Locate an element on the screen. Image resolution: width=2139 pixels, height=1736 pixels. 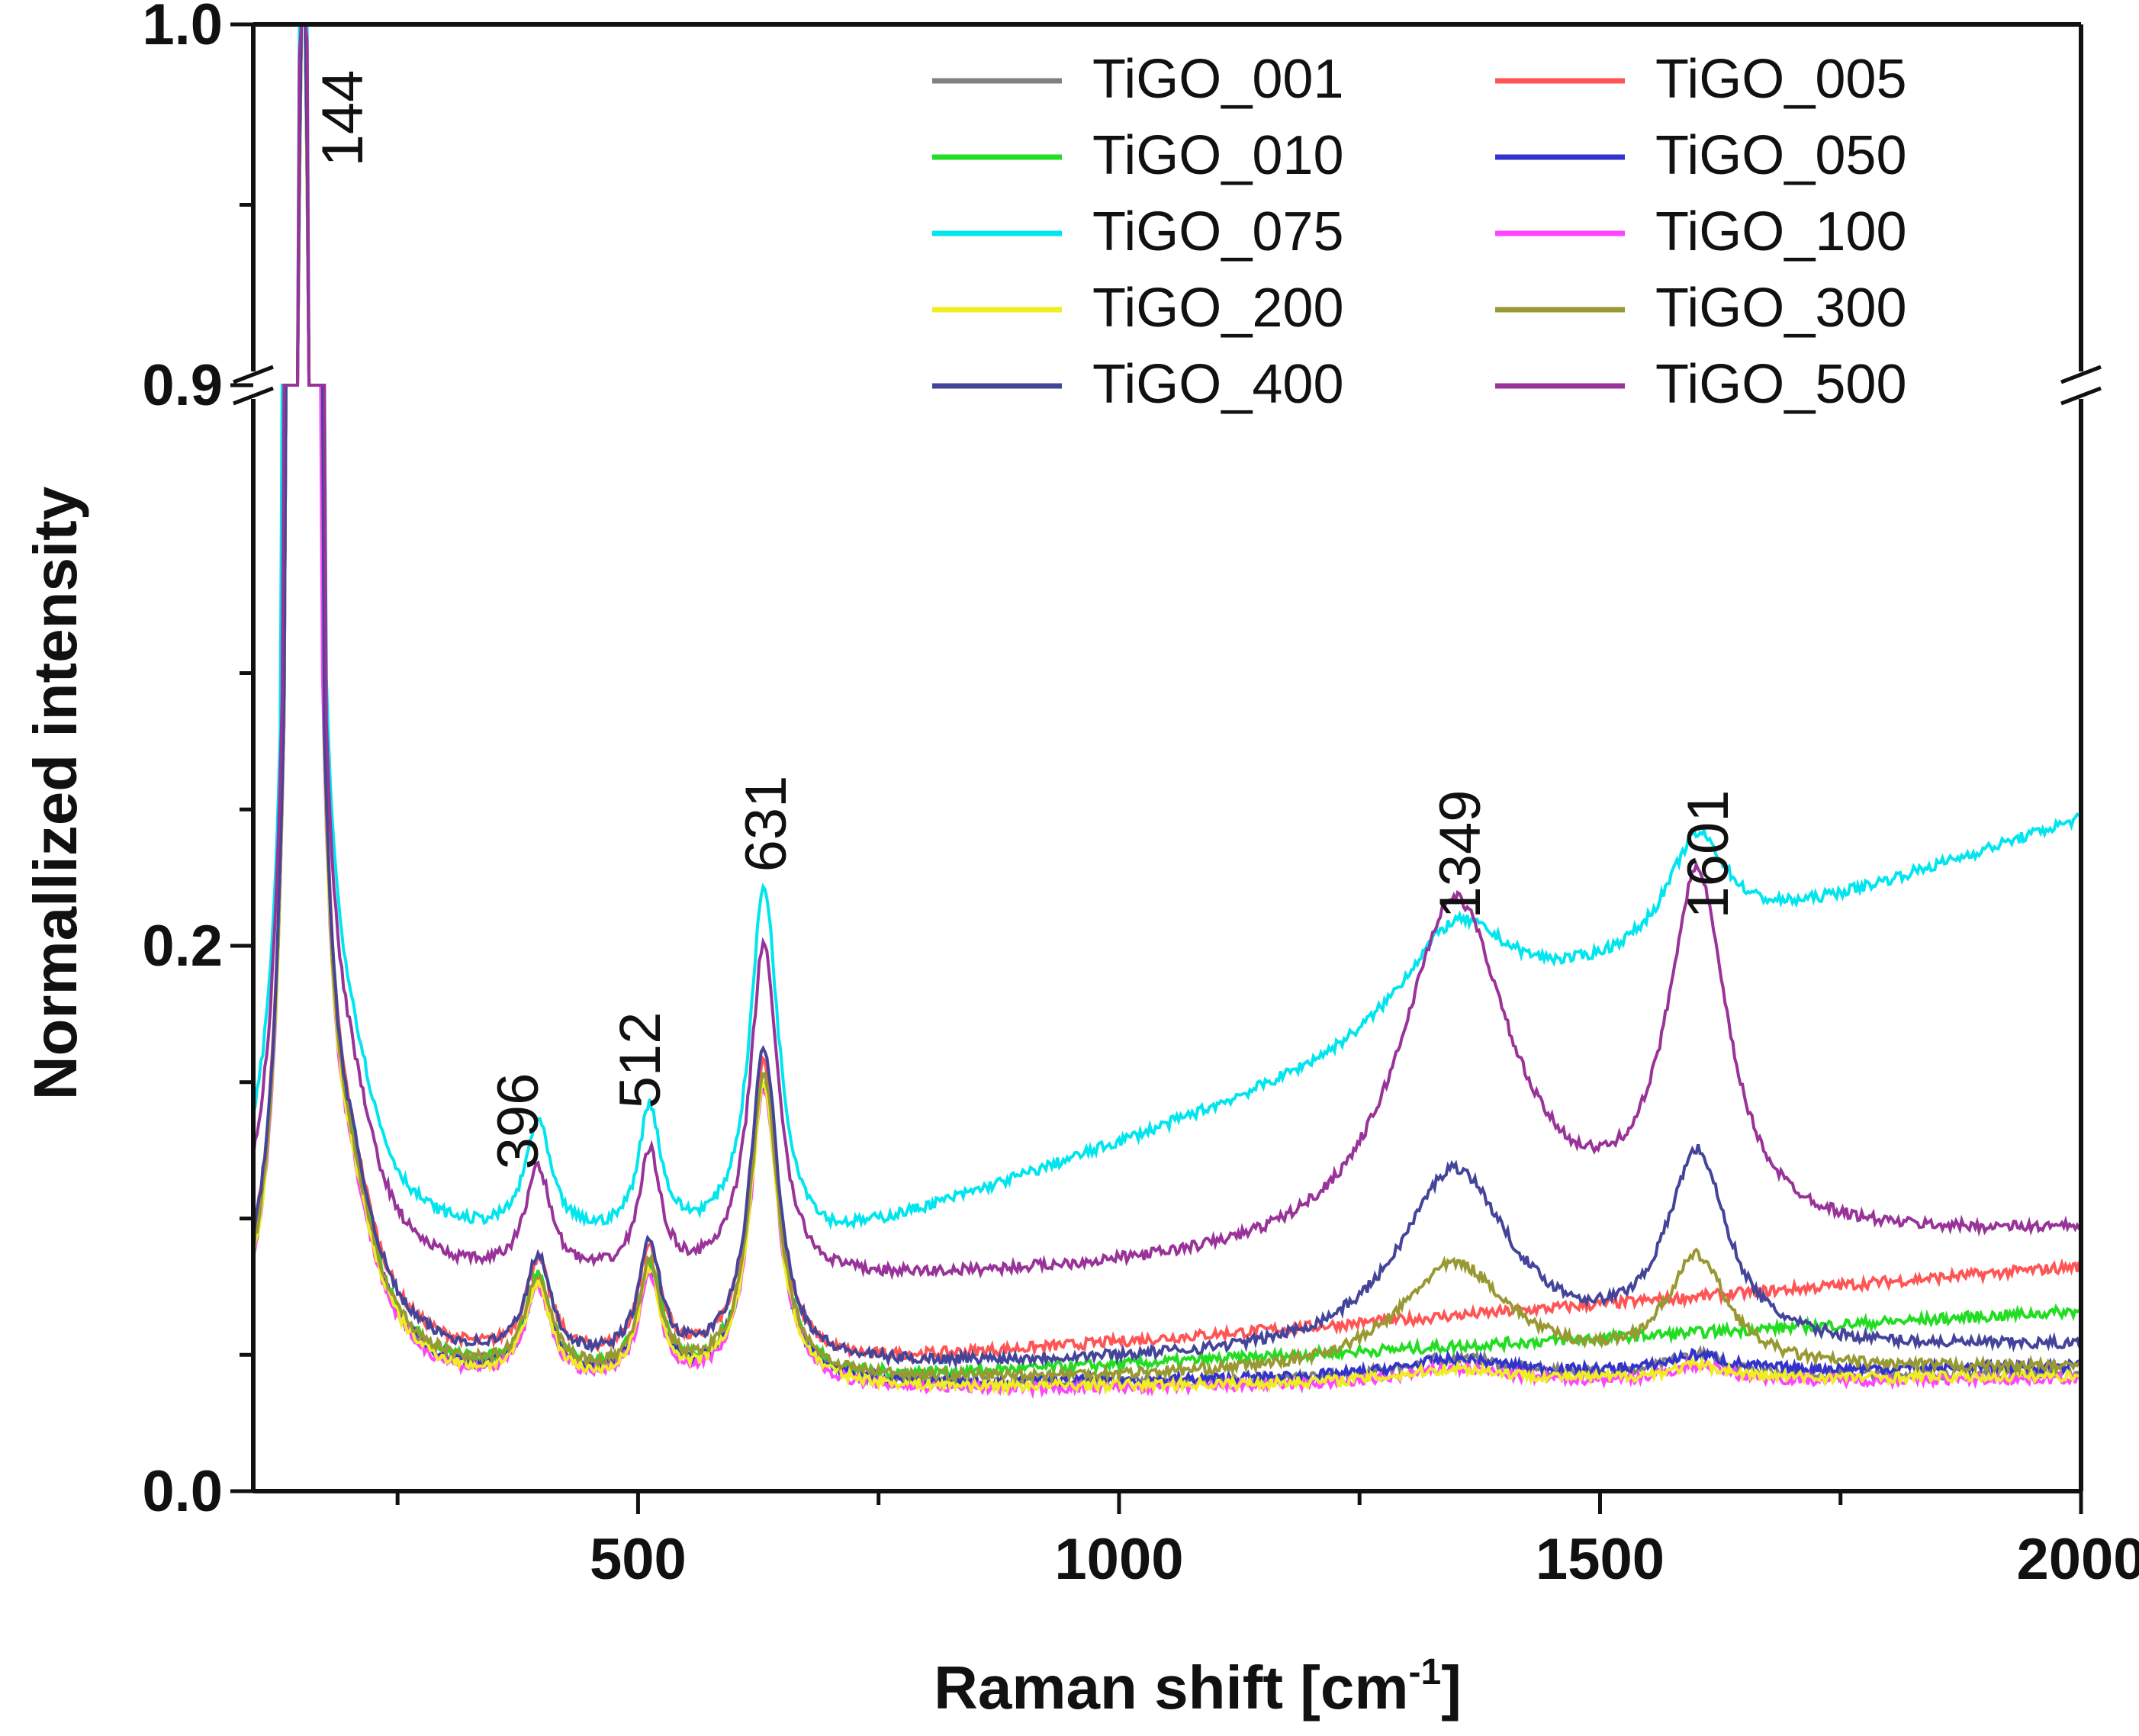
x-axis-title: Raman shift [cm-1] is located at coordinates (1198, 1687).